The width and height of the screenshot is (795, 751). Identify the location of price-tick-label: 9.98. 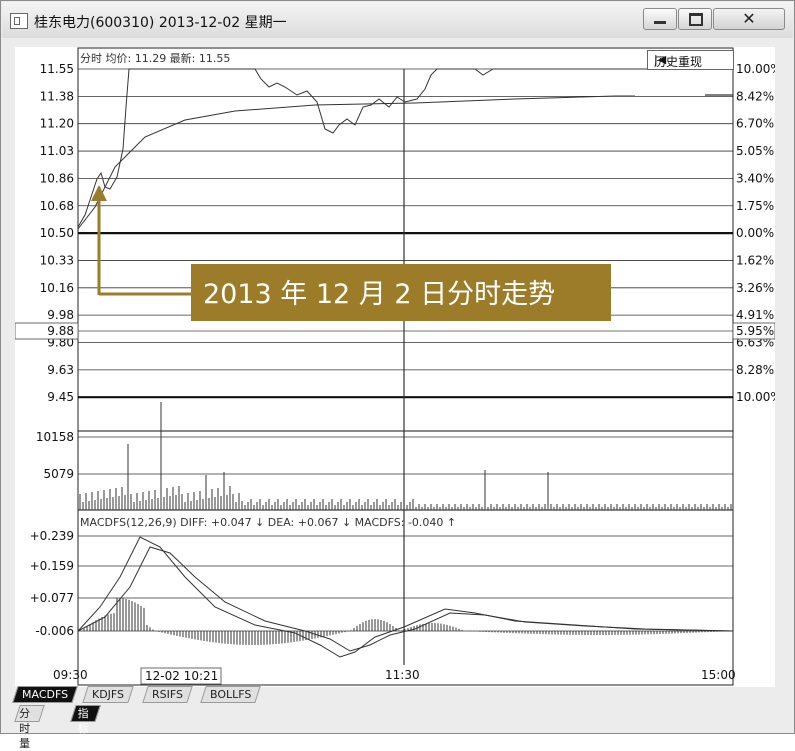
(60, 315).